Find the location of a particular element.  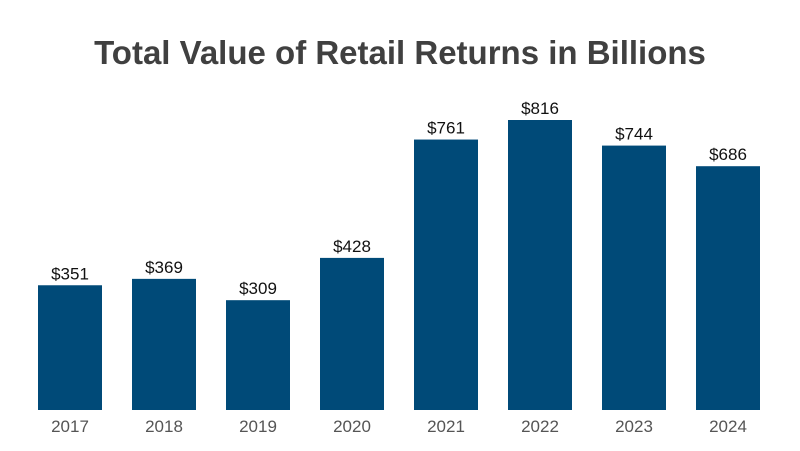

data-label: $369 is located at coordinates (164, 267).